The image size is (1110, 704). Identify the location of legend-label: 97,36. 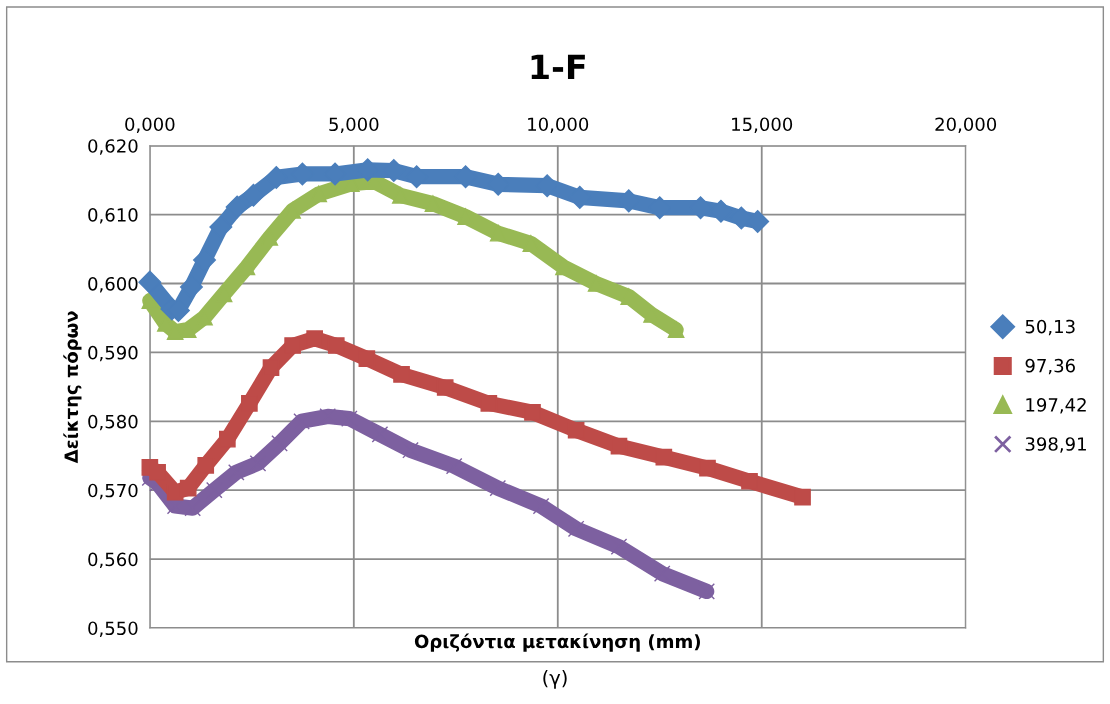
(1050, 366).